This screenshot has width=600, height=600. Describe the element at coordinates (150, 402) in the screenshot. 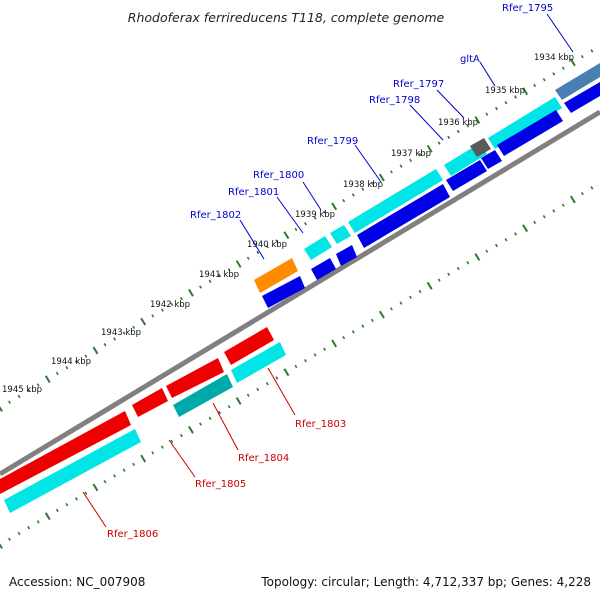

I see `gene-feature-red-small` at that location.